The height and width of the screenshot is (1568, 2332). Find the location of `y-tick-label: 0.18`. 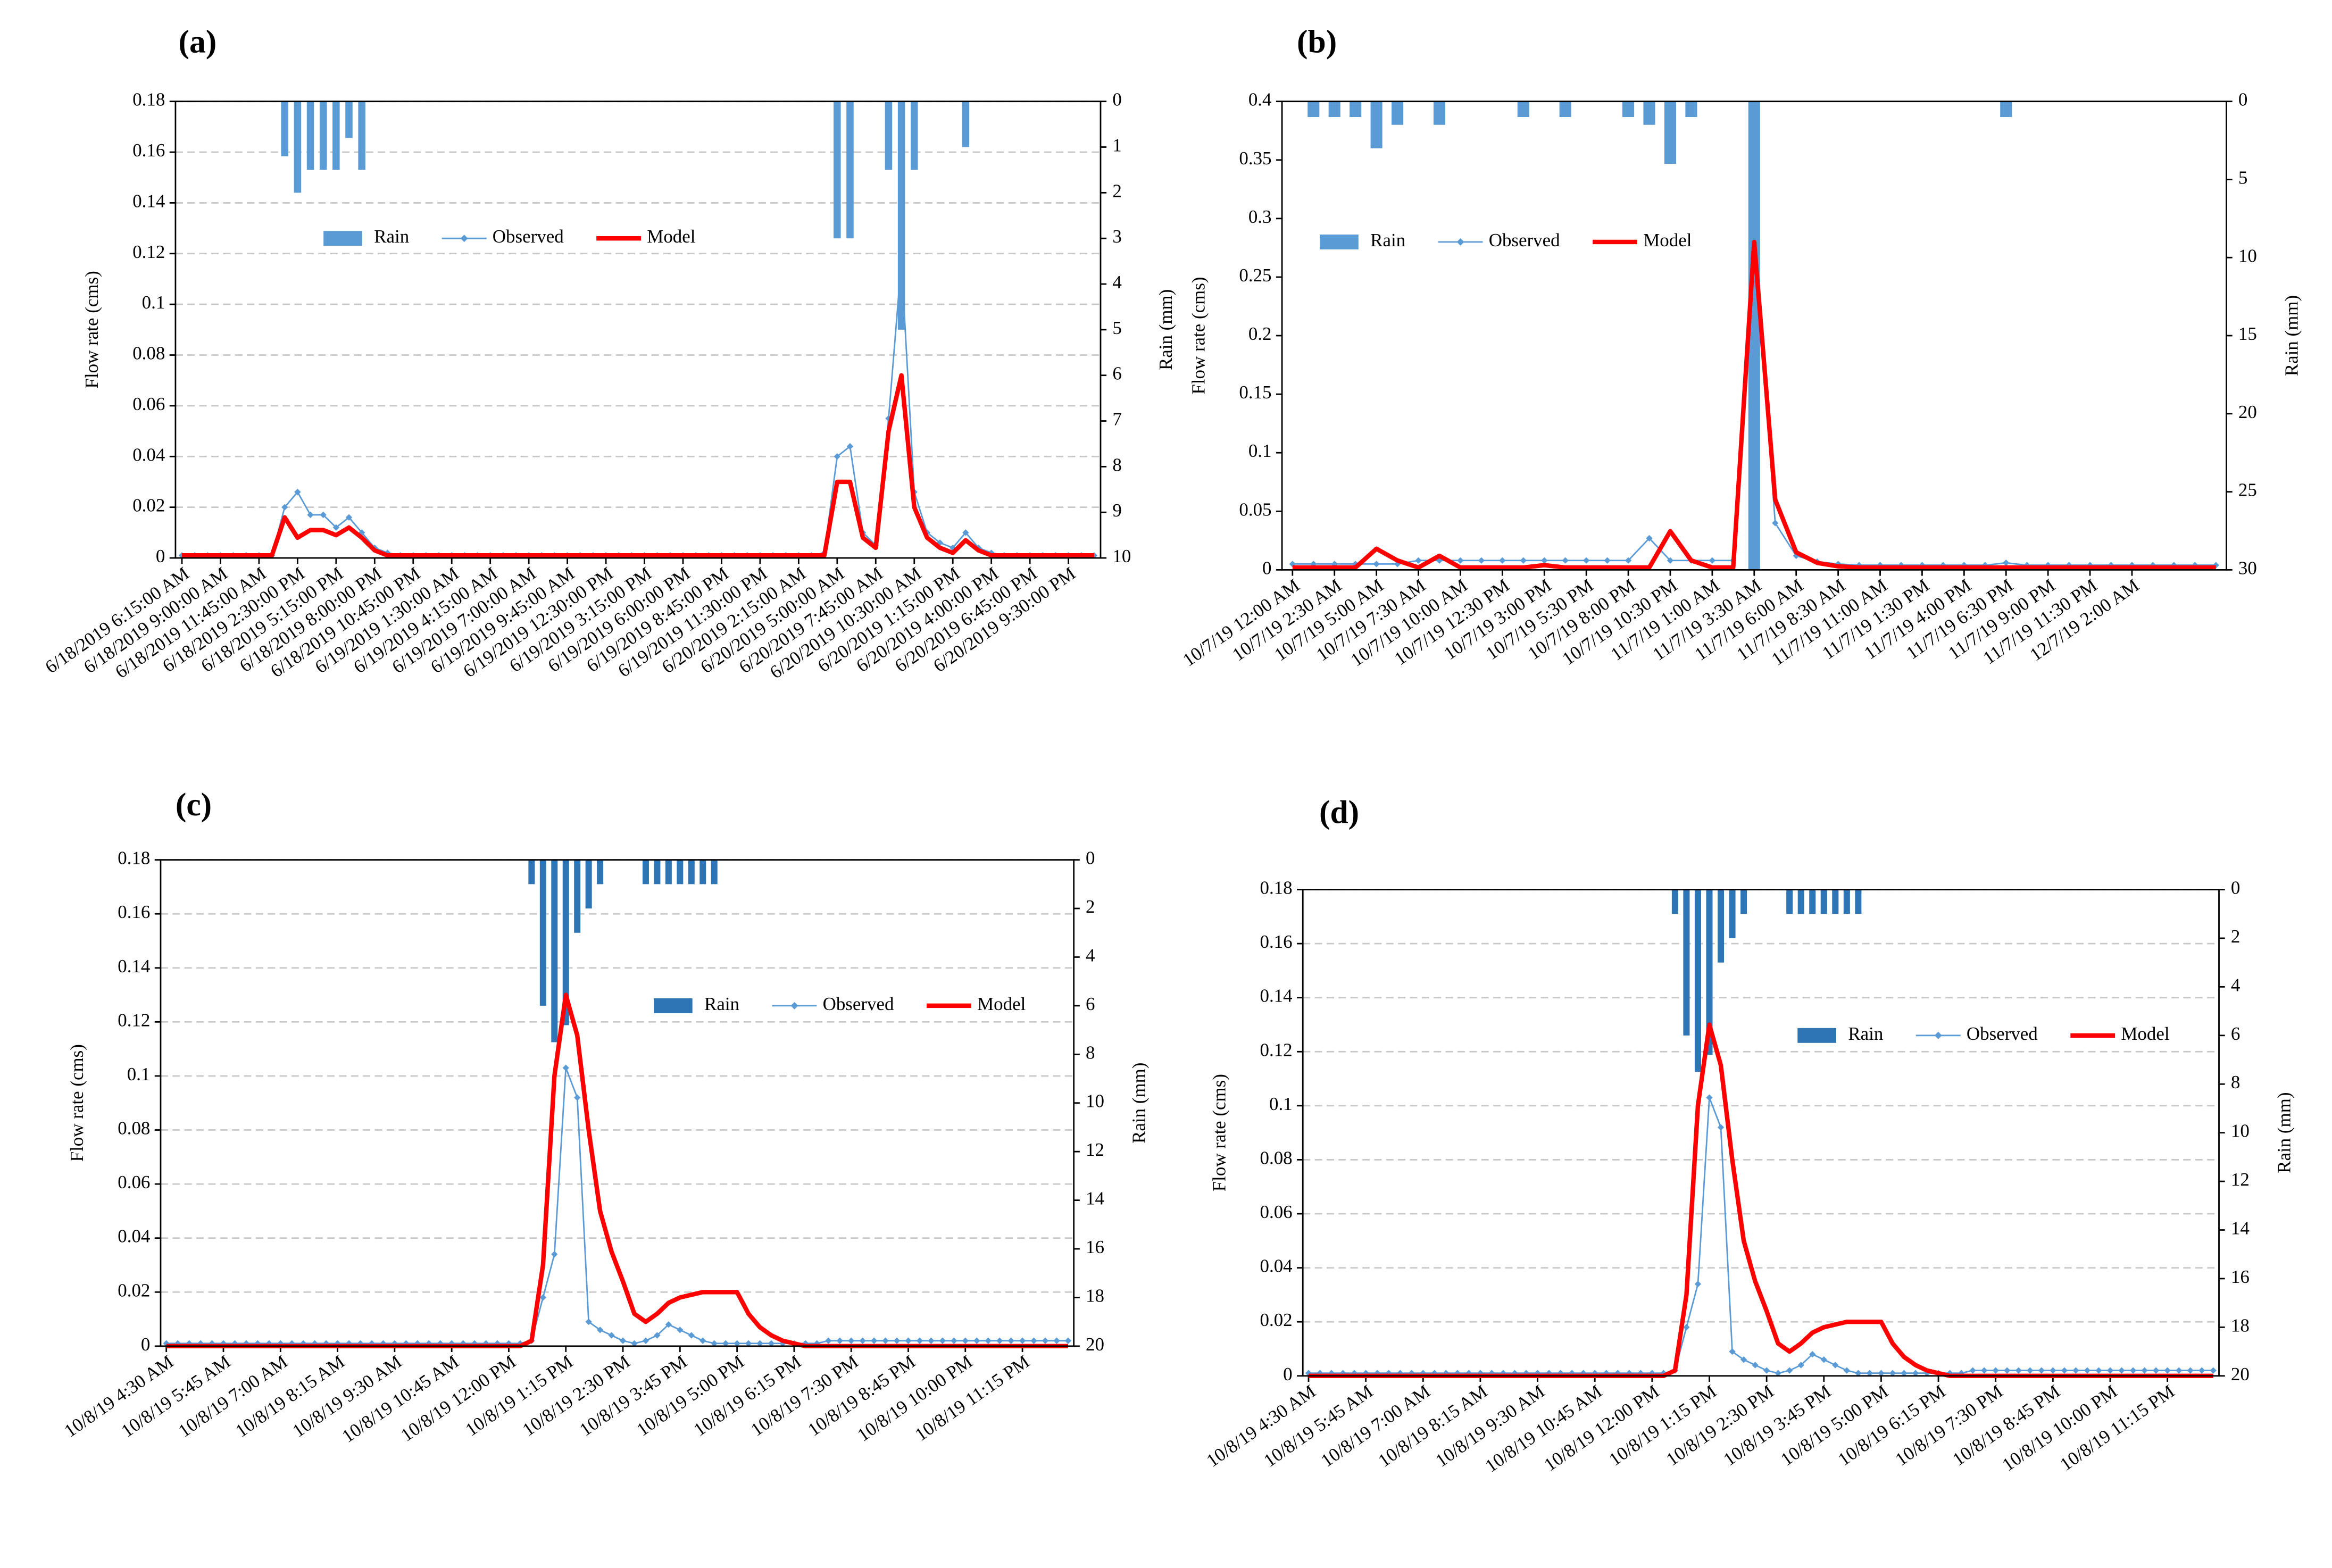

y-tick-label: 0.18 is located at coordinates (148, 99).